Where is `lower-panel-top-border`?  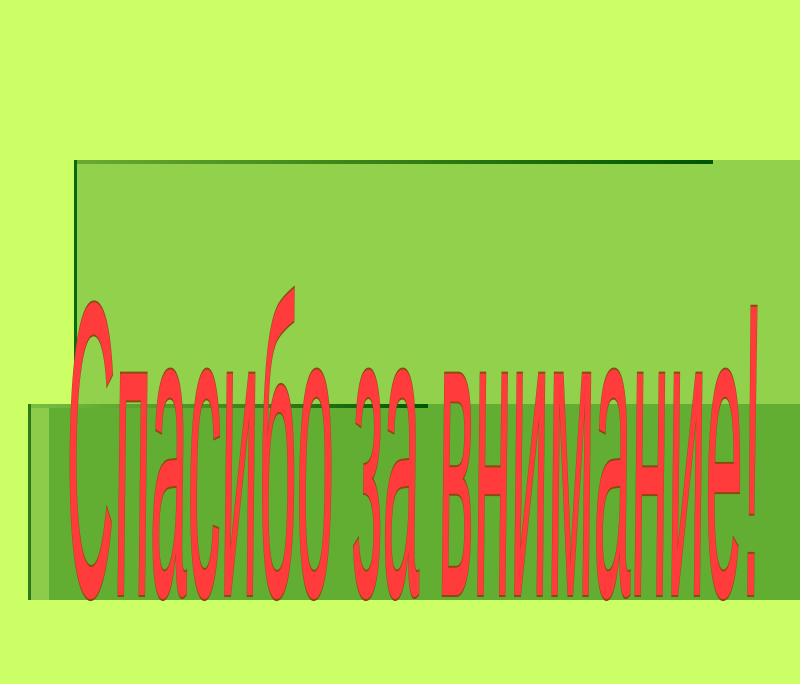
lower-panel-top-border is located at coordinates (228, 406).